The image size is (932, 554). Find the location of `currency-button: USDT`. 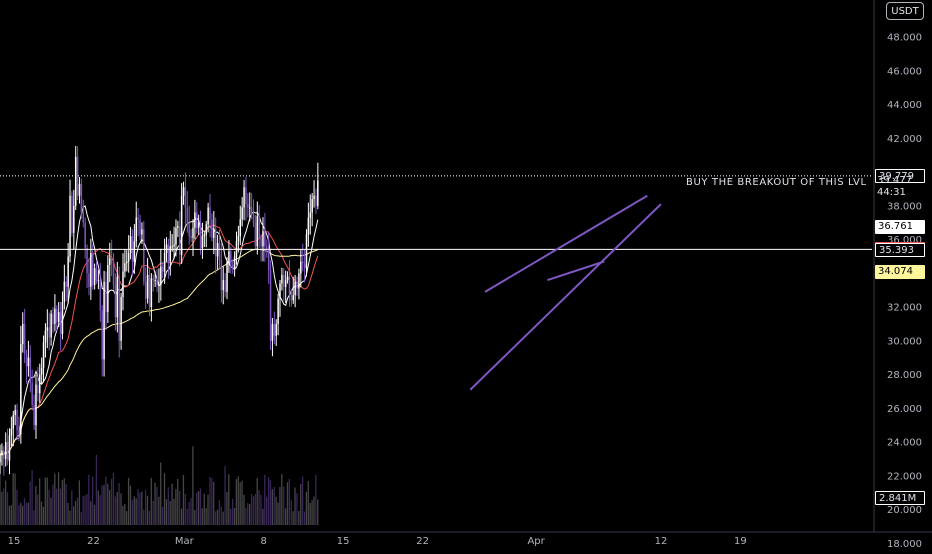

currency-button: USDT is located at coordinates (905, 11).